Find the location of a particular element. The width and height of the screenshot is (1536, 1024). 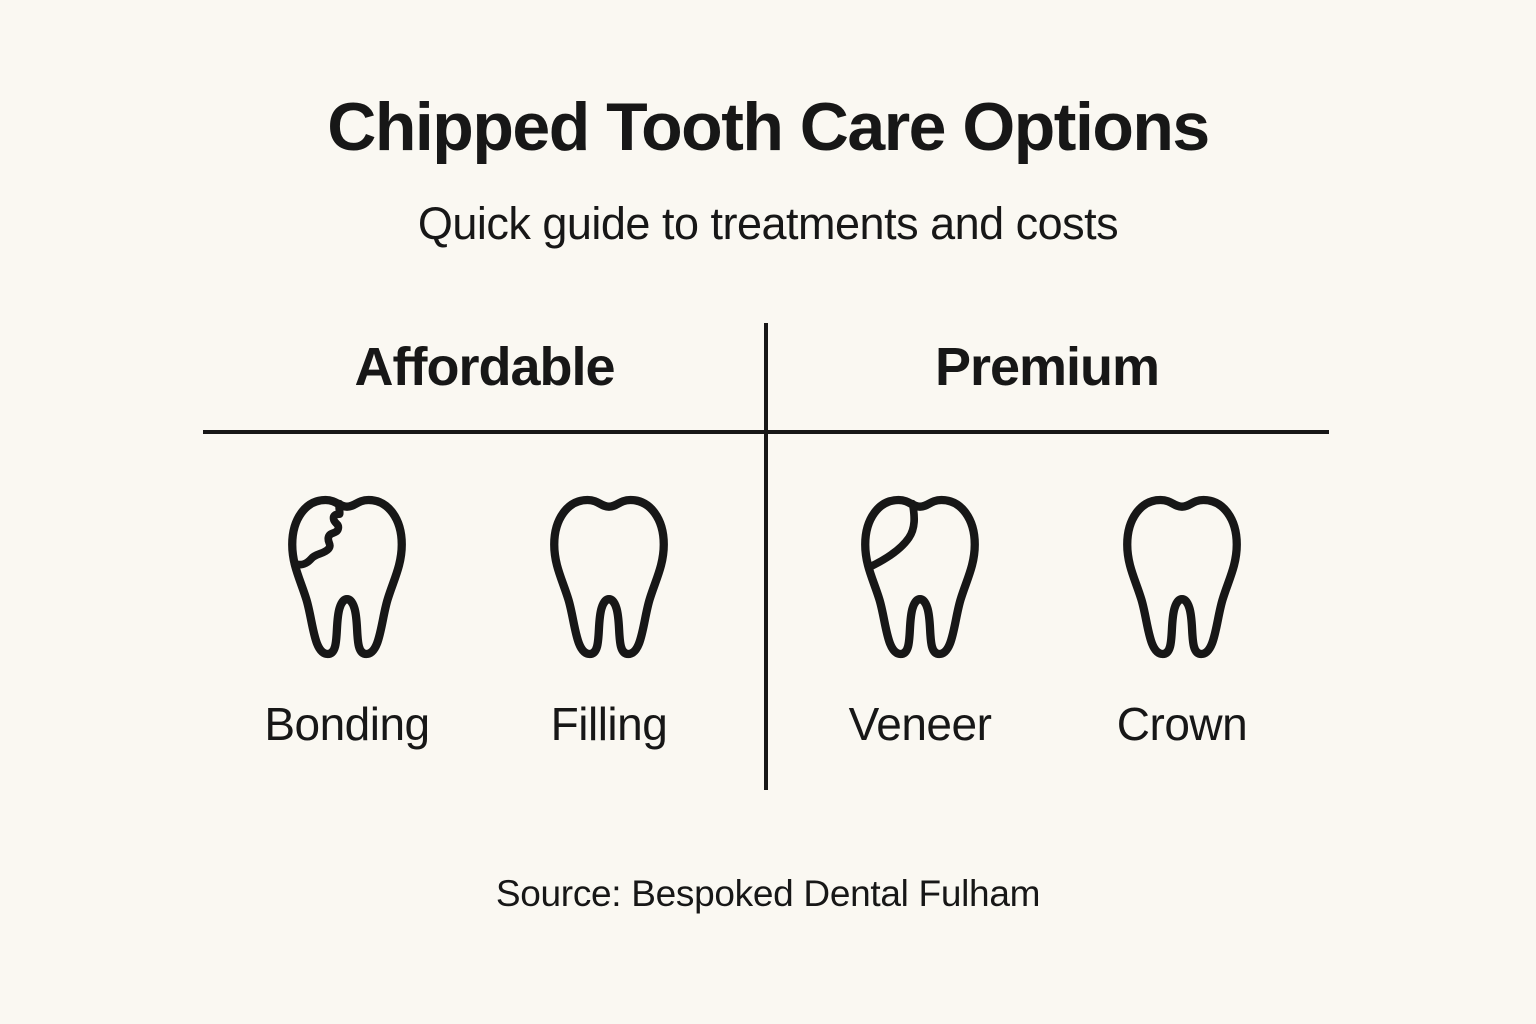

treatment-label-filling: Filling is located at coordinates (609, 724).